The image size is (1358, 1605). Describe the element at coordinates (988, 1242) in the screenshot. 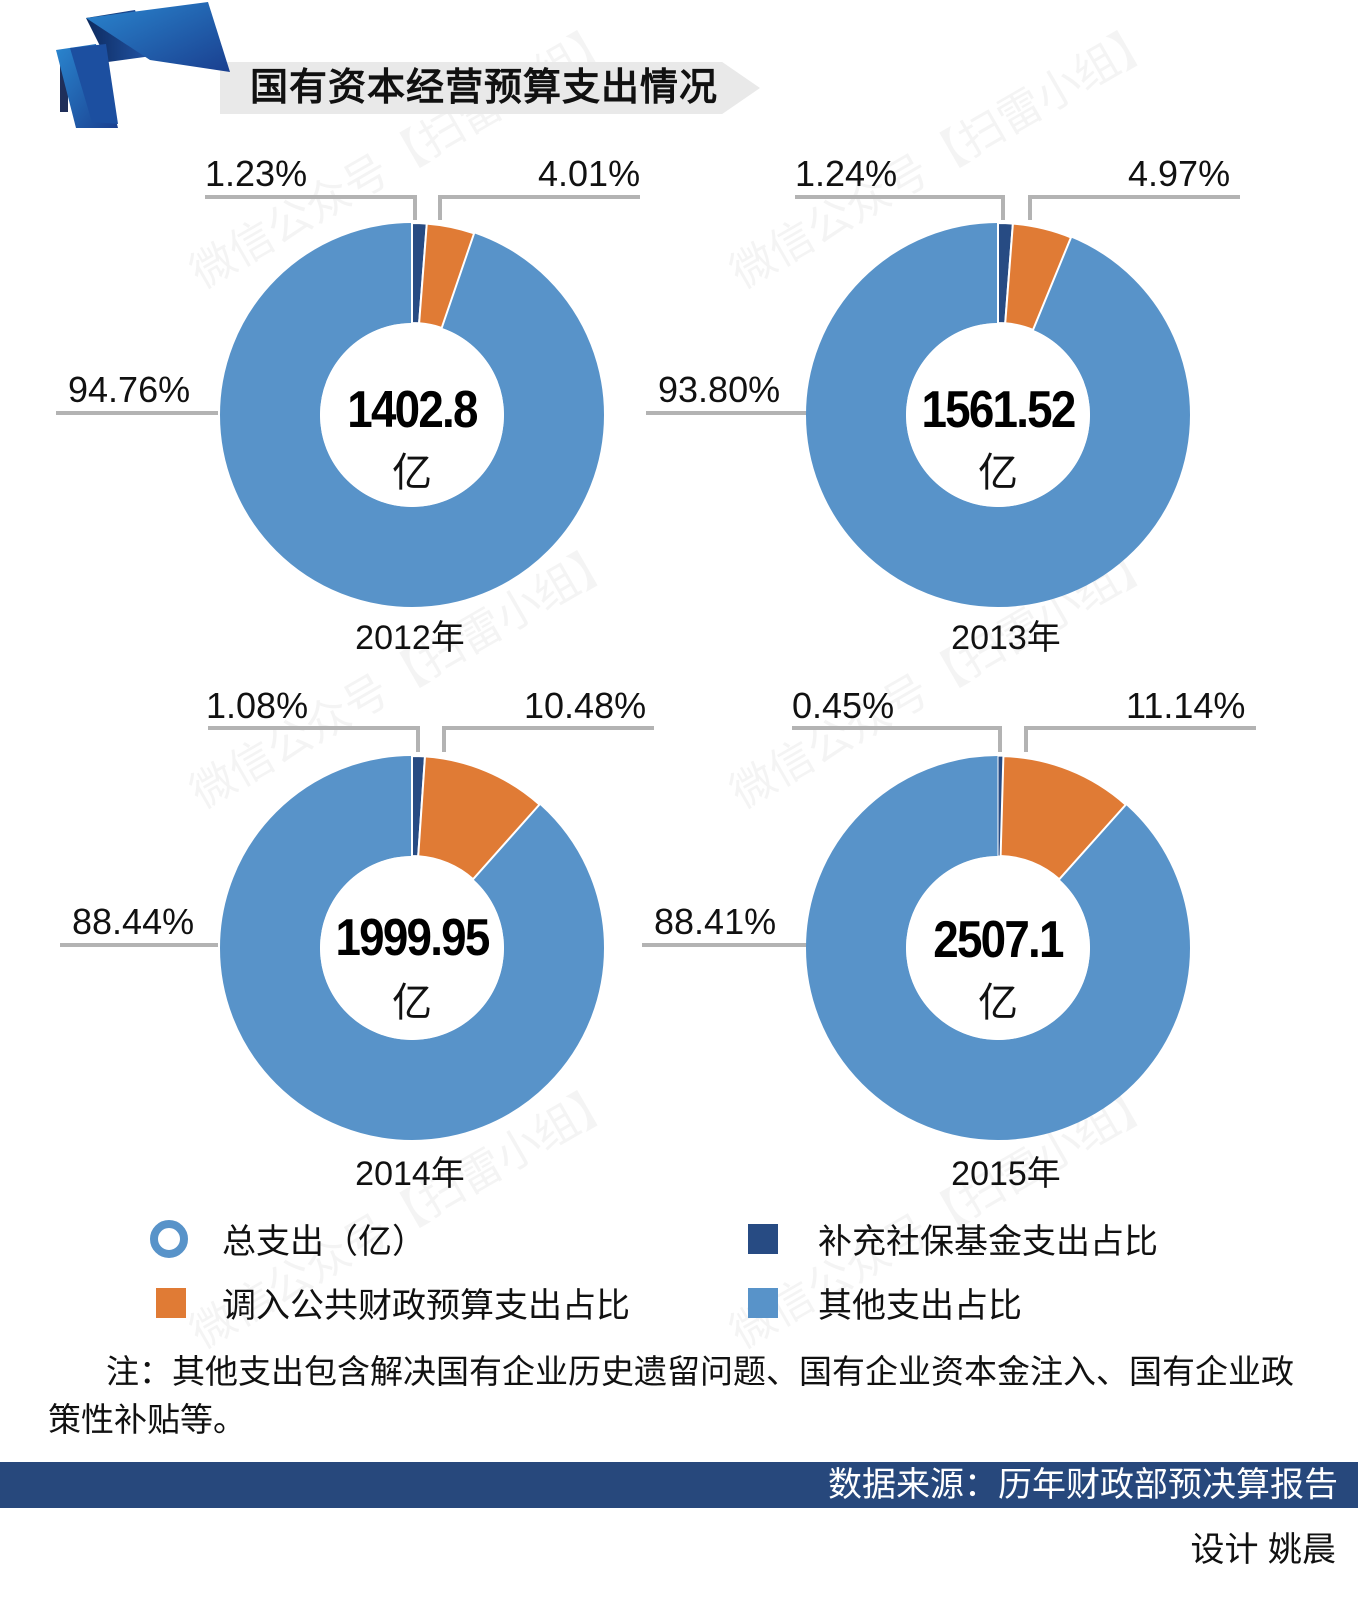

I see `legend-label-social: 补充社保基金支出占比` at that location.